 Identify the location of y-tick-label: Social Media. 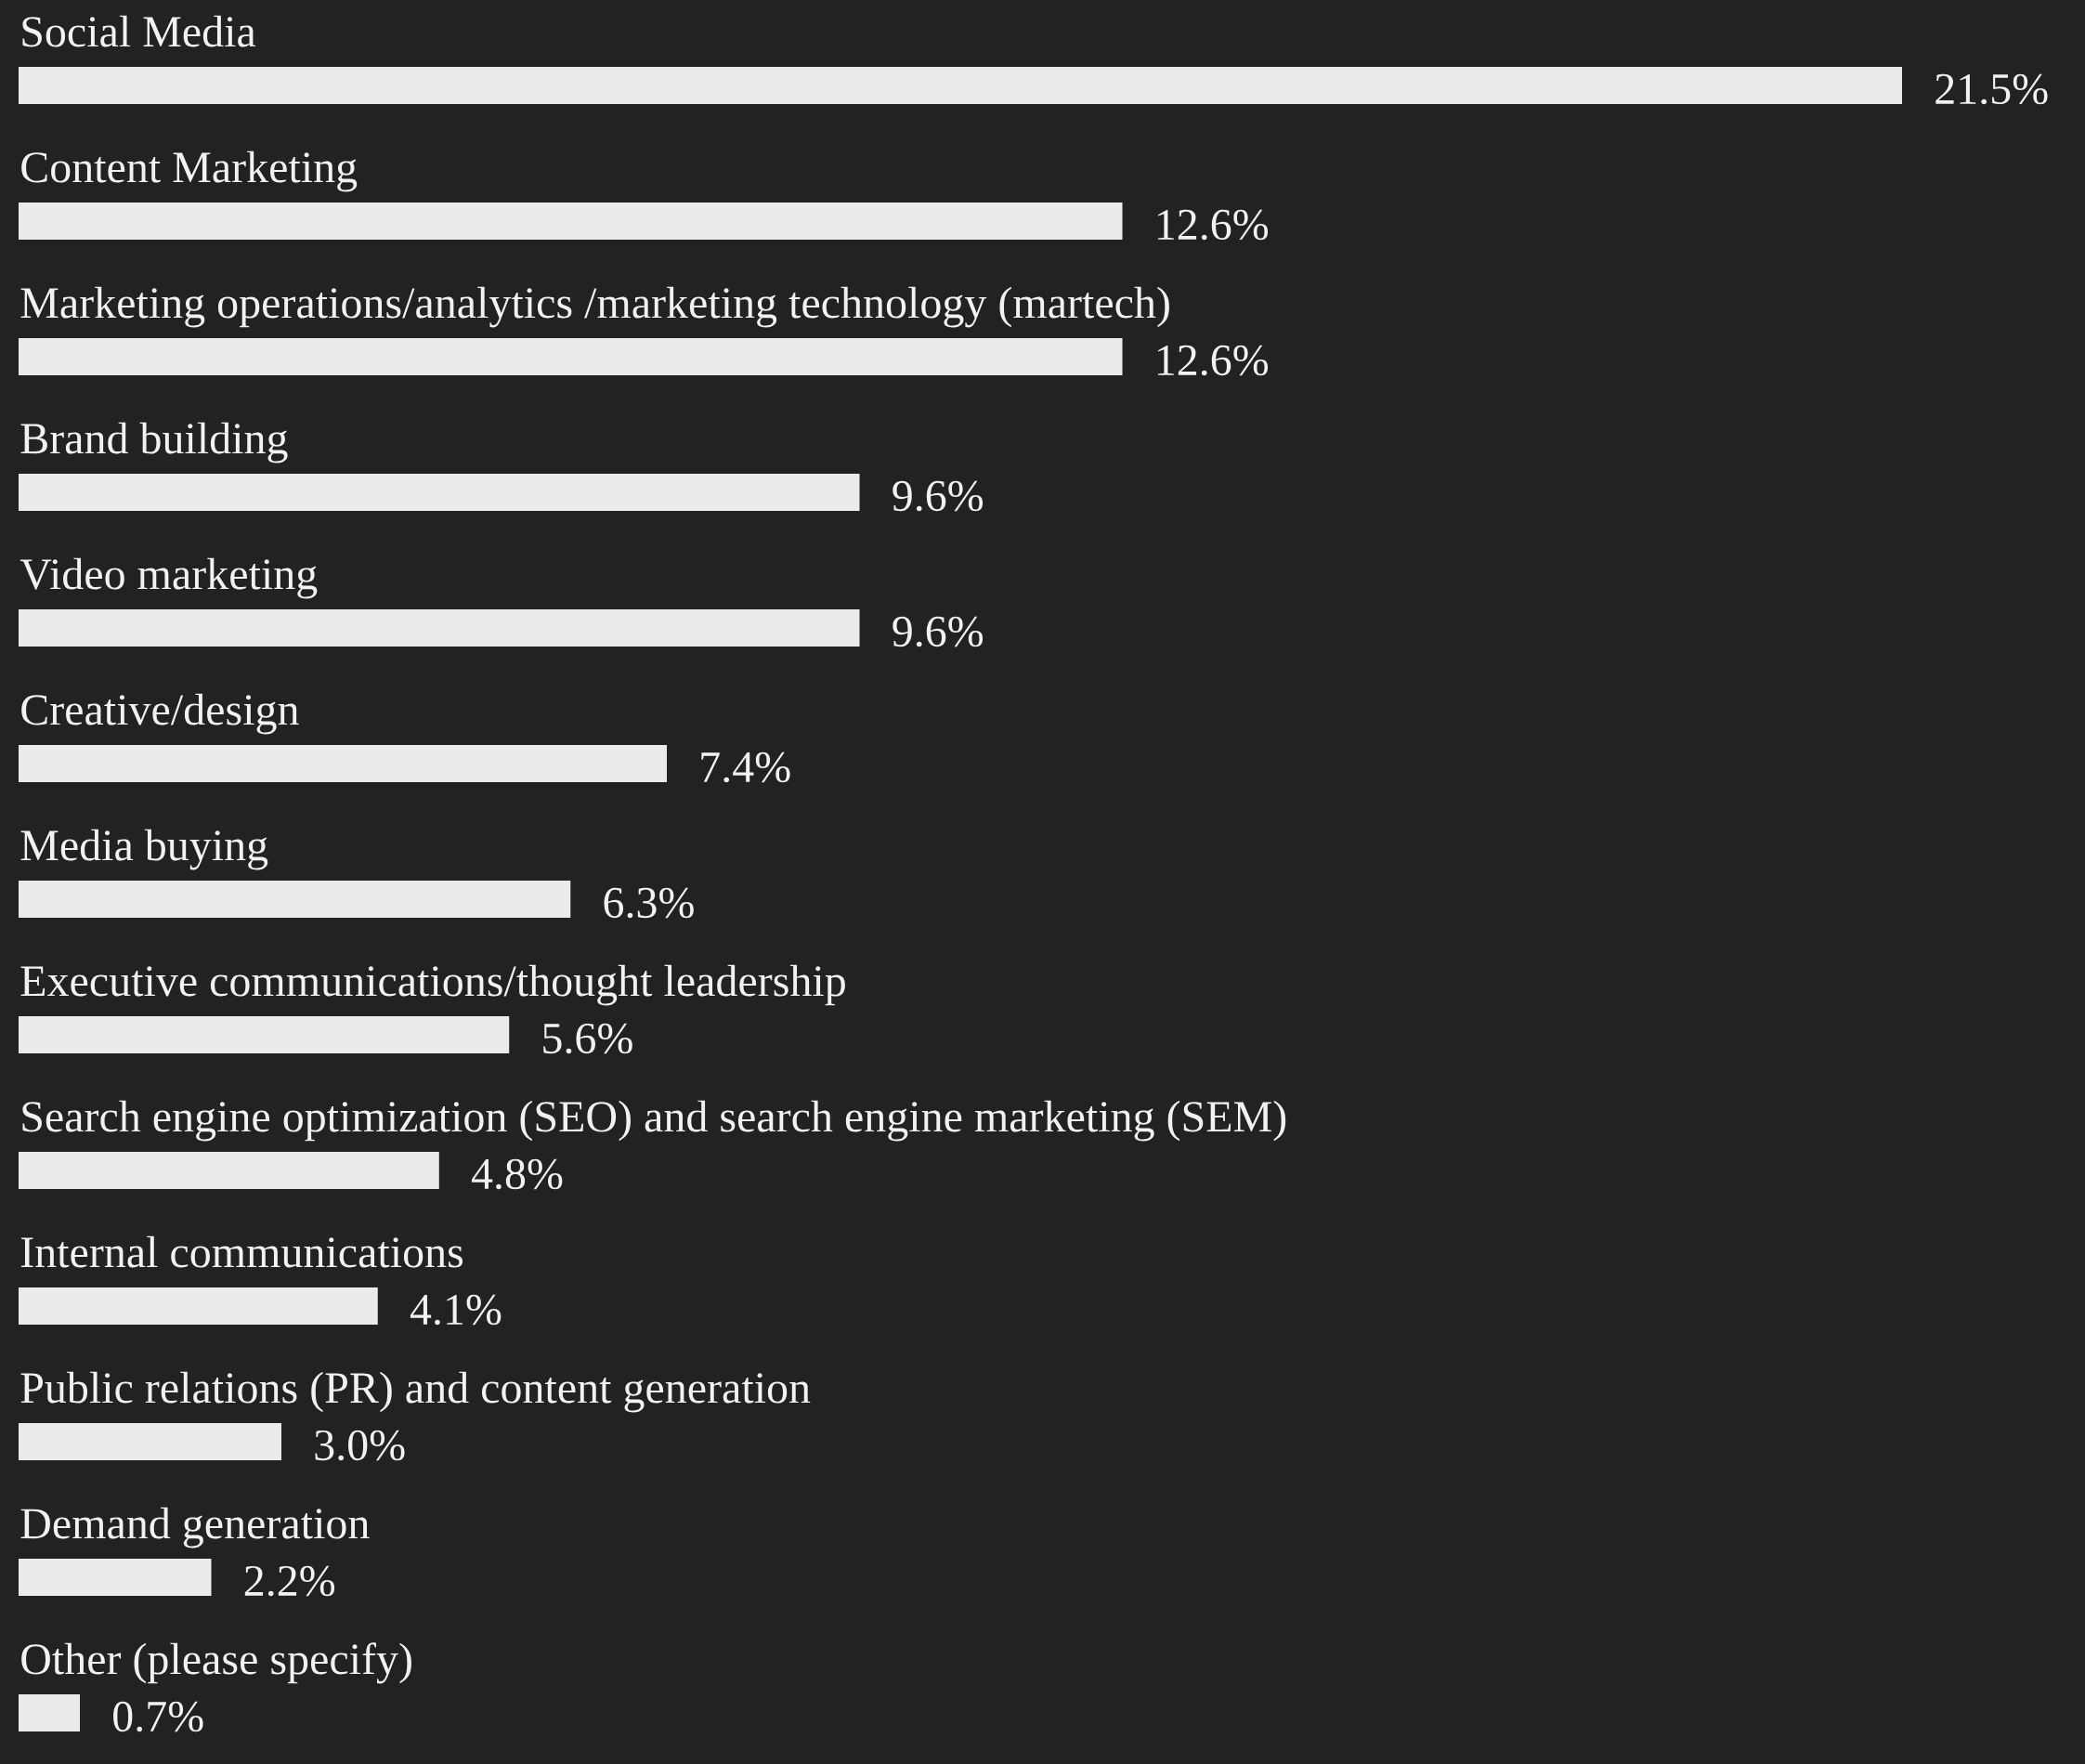
(139, 31).